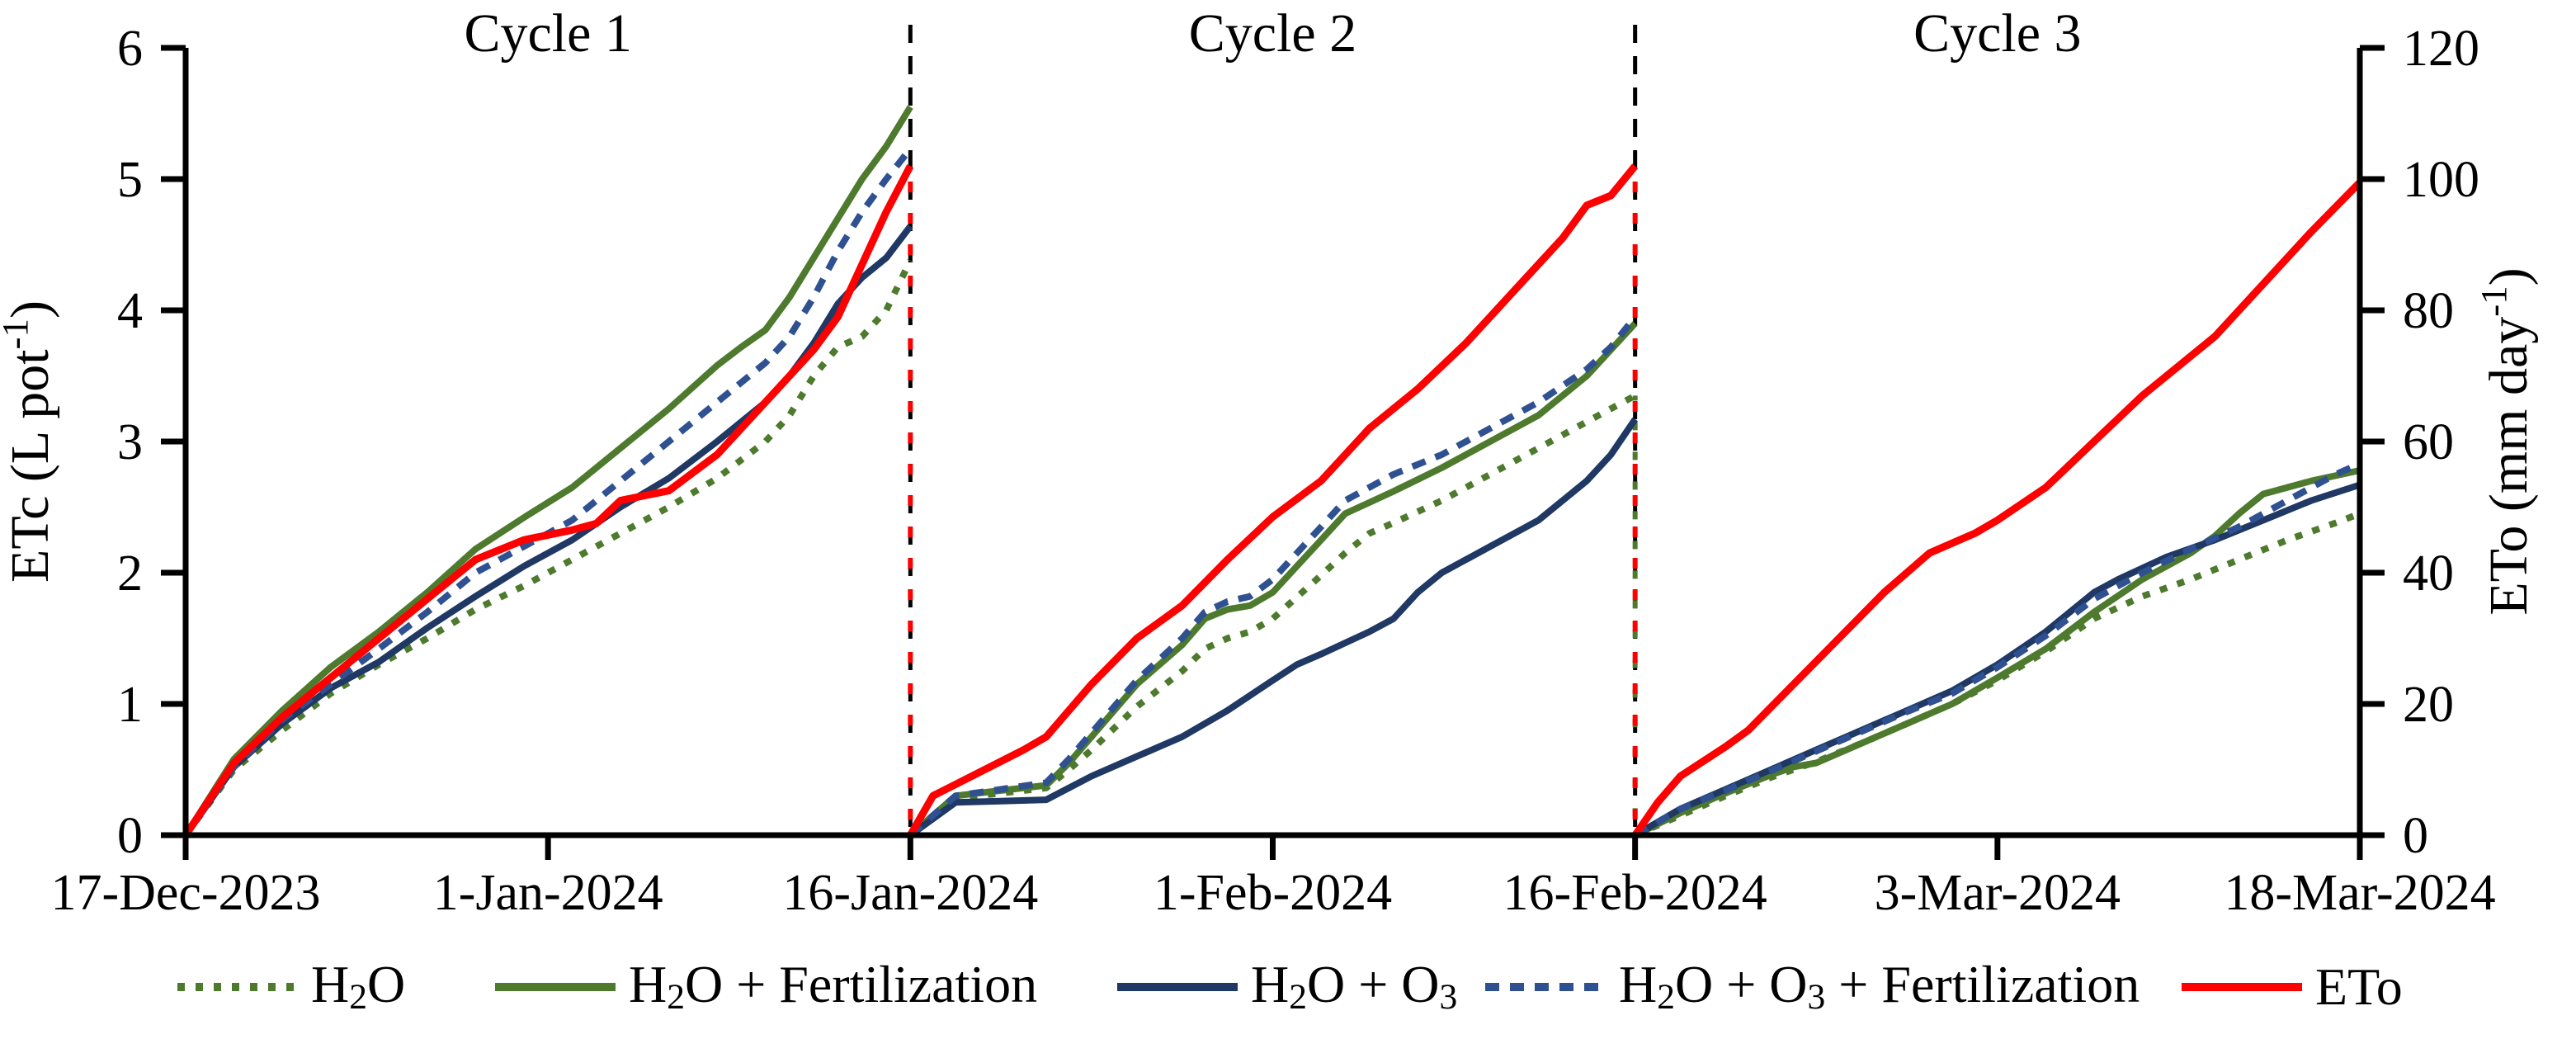 The height and width of the screenshot is (1039, 2576). I want to click on legend-item-h2o-fertilization: H2O + Fertilization, so click(765, 987).